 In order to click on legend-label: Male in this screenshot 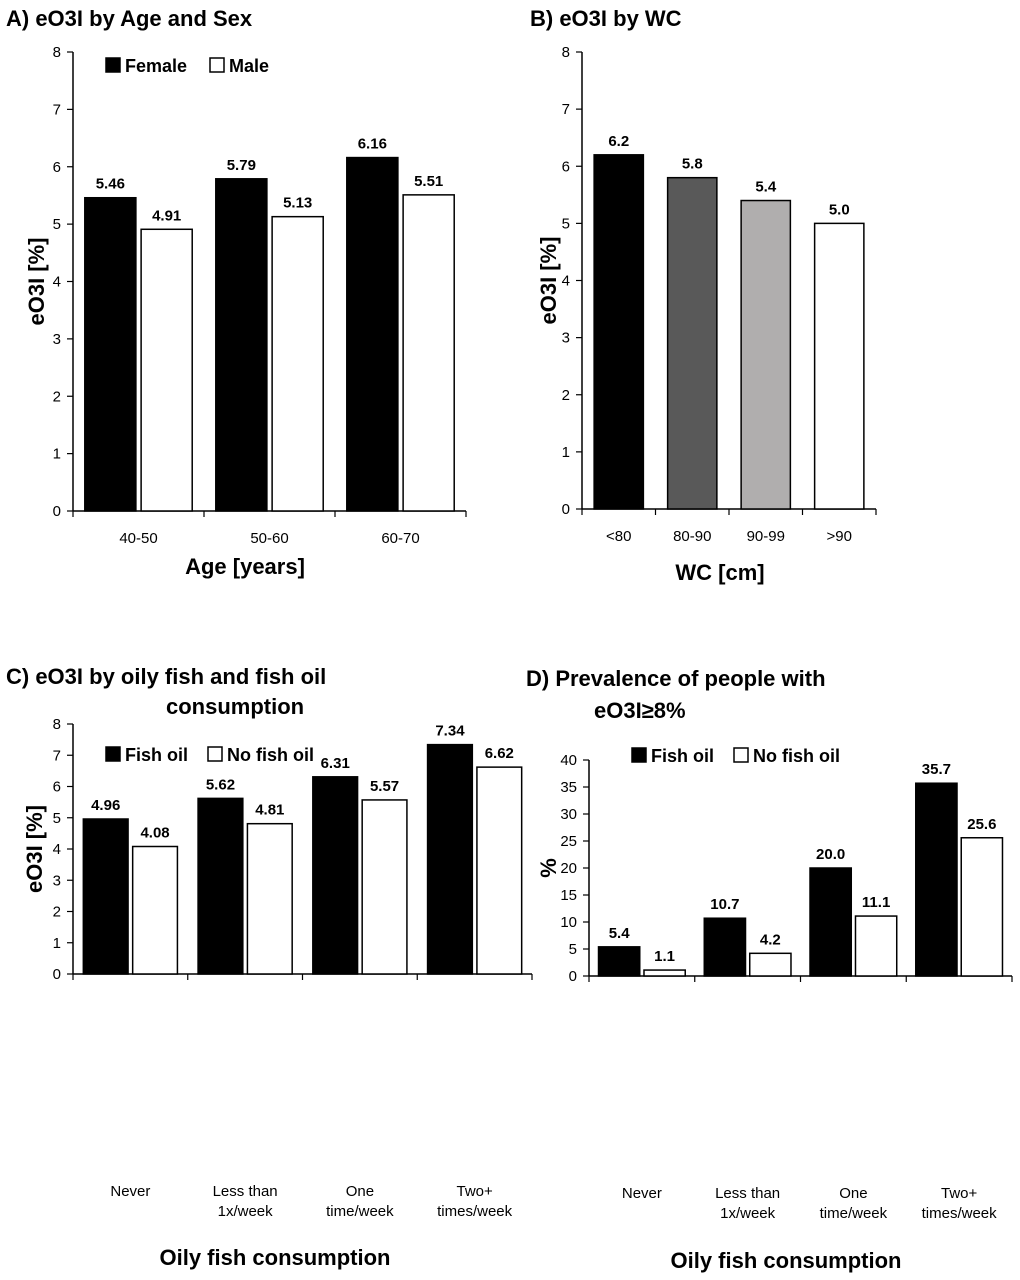, I will do `click(249, 66)`.